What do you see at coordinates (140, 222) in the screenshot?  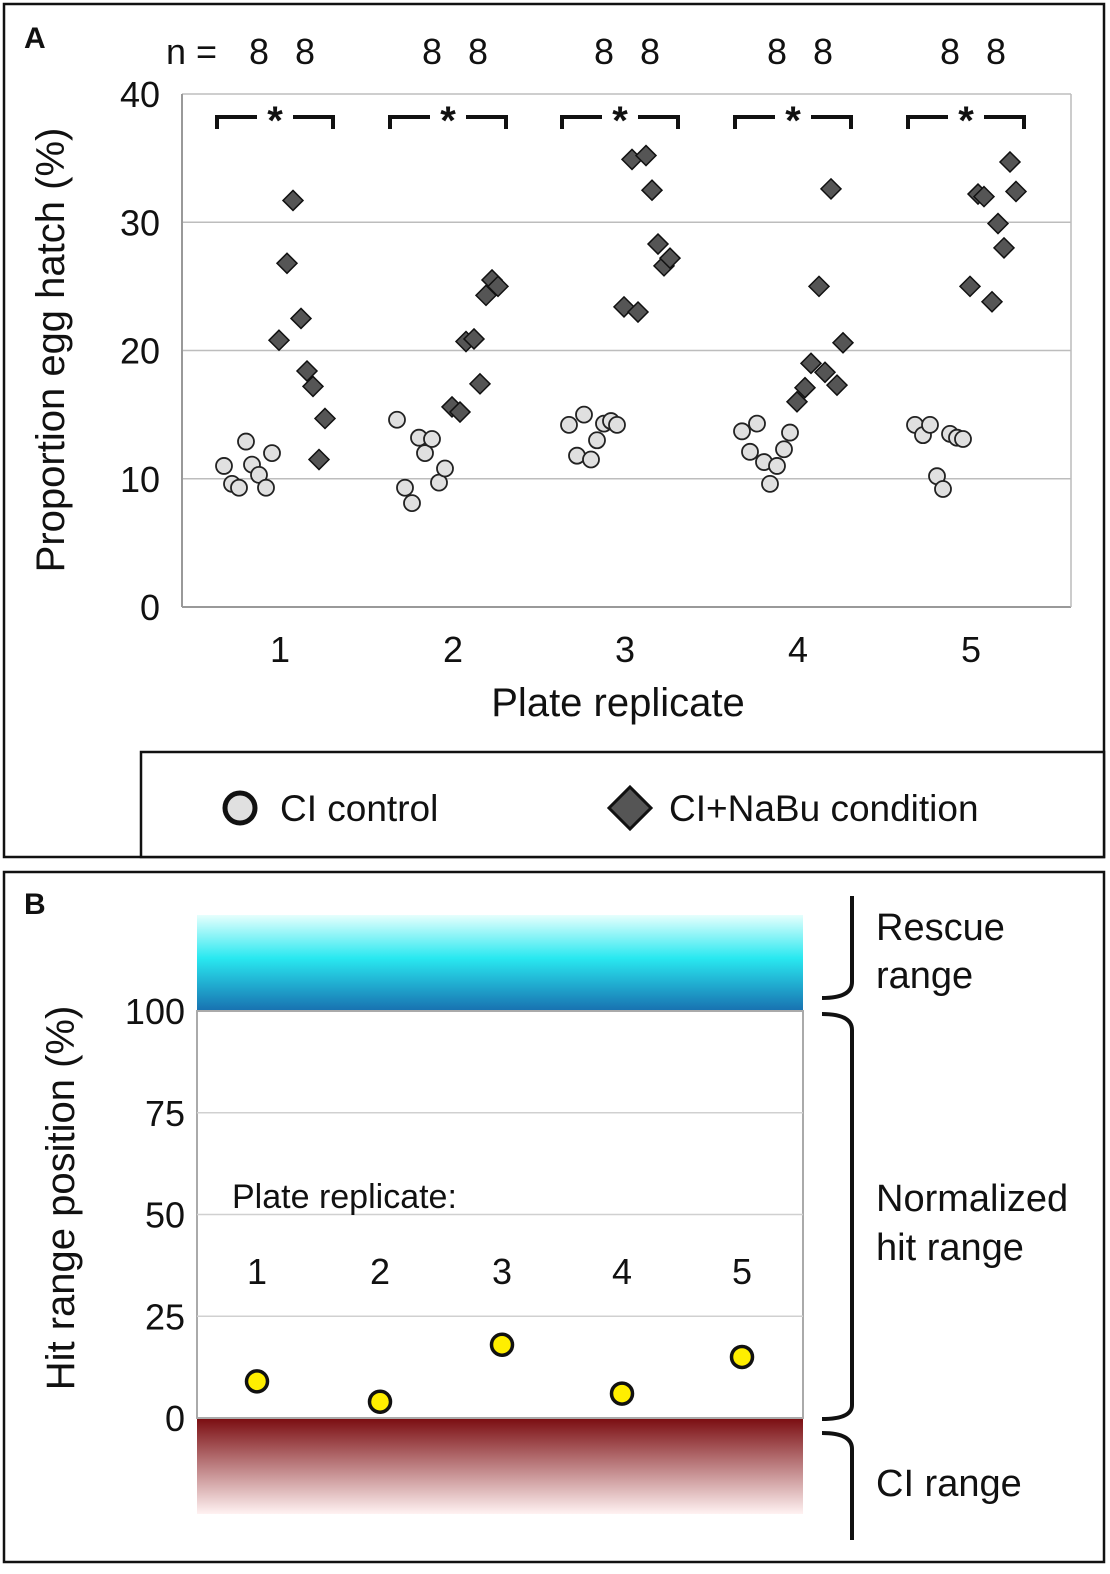 I see `panel-a-y-tick-label: 30` at bounding box center [140, 222].